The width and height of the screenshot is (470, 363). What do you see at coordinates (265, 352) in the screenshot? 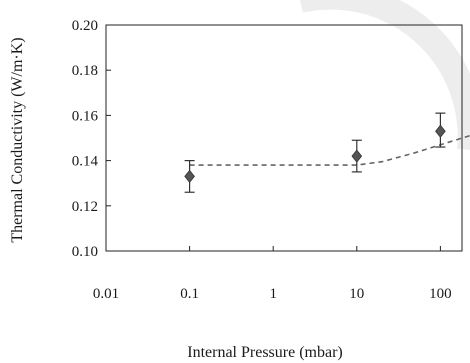
I see `x-axis-title: Internal Pressure (mbar)` at bounding box center [265, 352].